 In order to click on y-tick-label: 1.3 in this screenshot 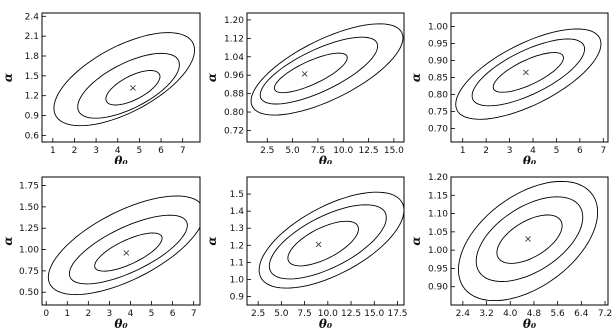, I will do `click(237, 229)`.